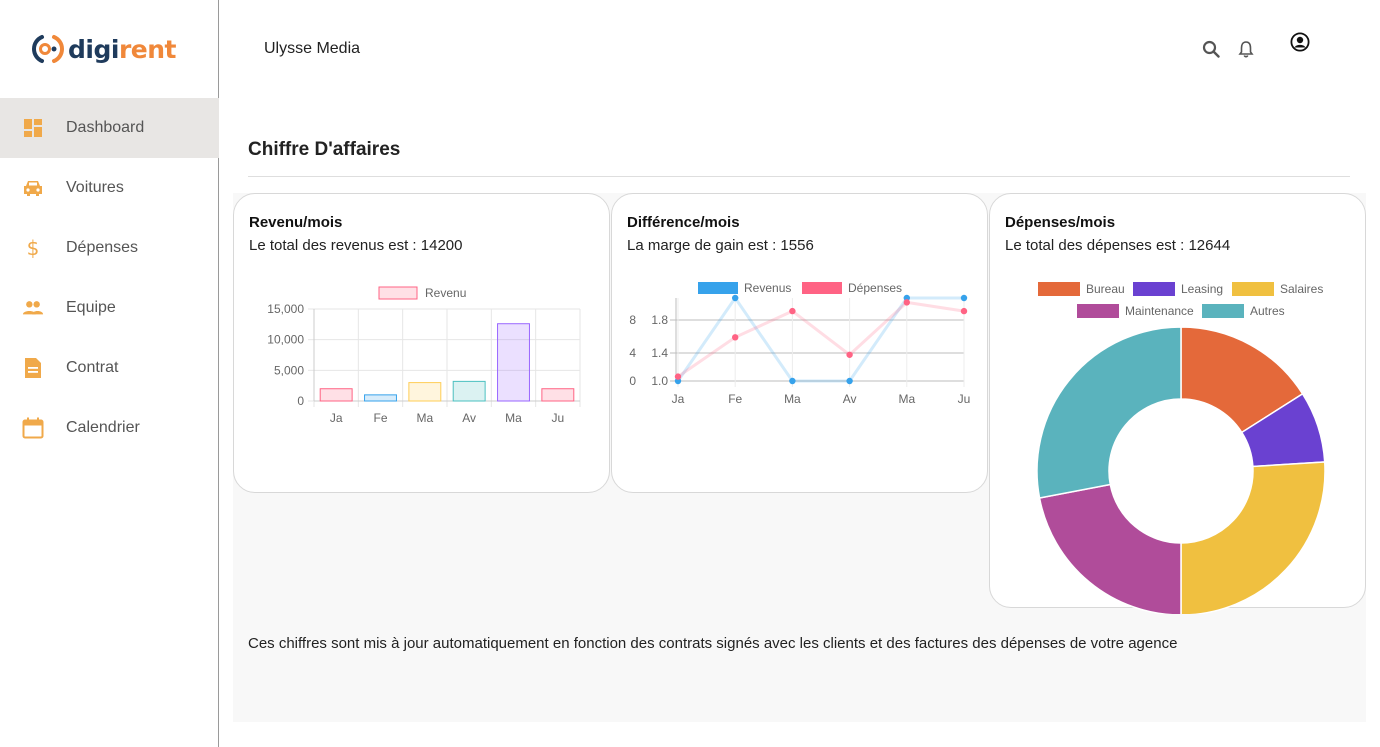 Image resolution: width=1380 pixels, height=747 pixels. I want to click on page-title: Chiffre D'affaires, so click(324, 149).